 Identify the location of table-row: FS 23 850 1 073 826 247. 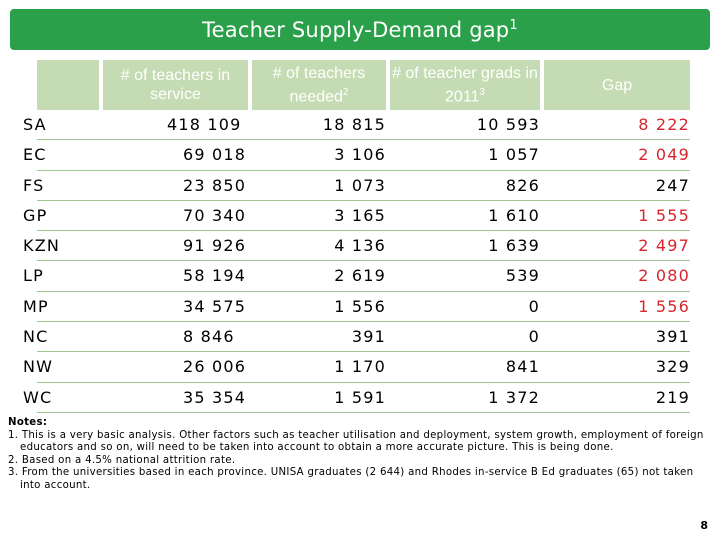
(356, 186).